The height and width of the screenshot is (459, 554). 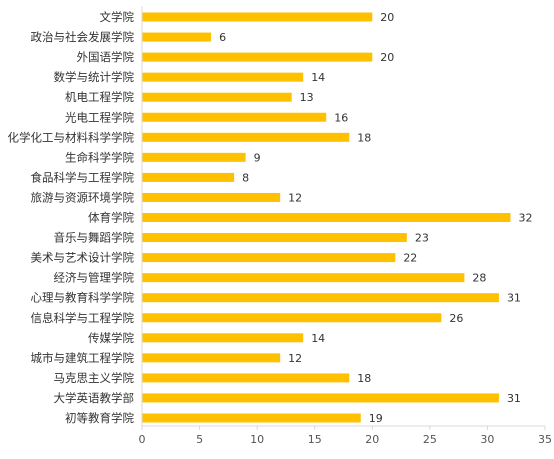 I want to click on value-label-8: 8, so click(x=245, y=177).